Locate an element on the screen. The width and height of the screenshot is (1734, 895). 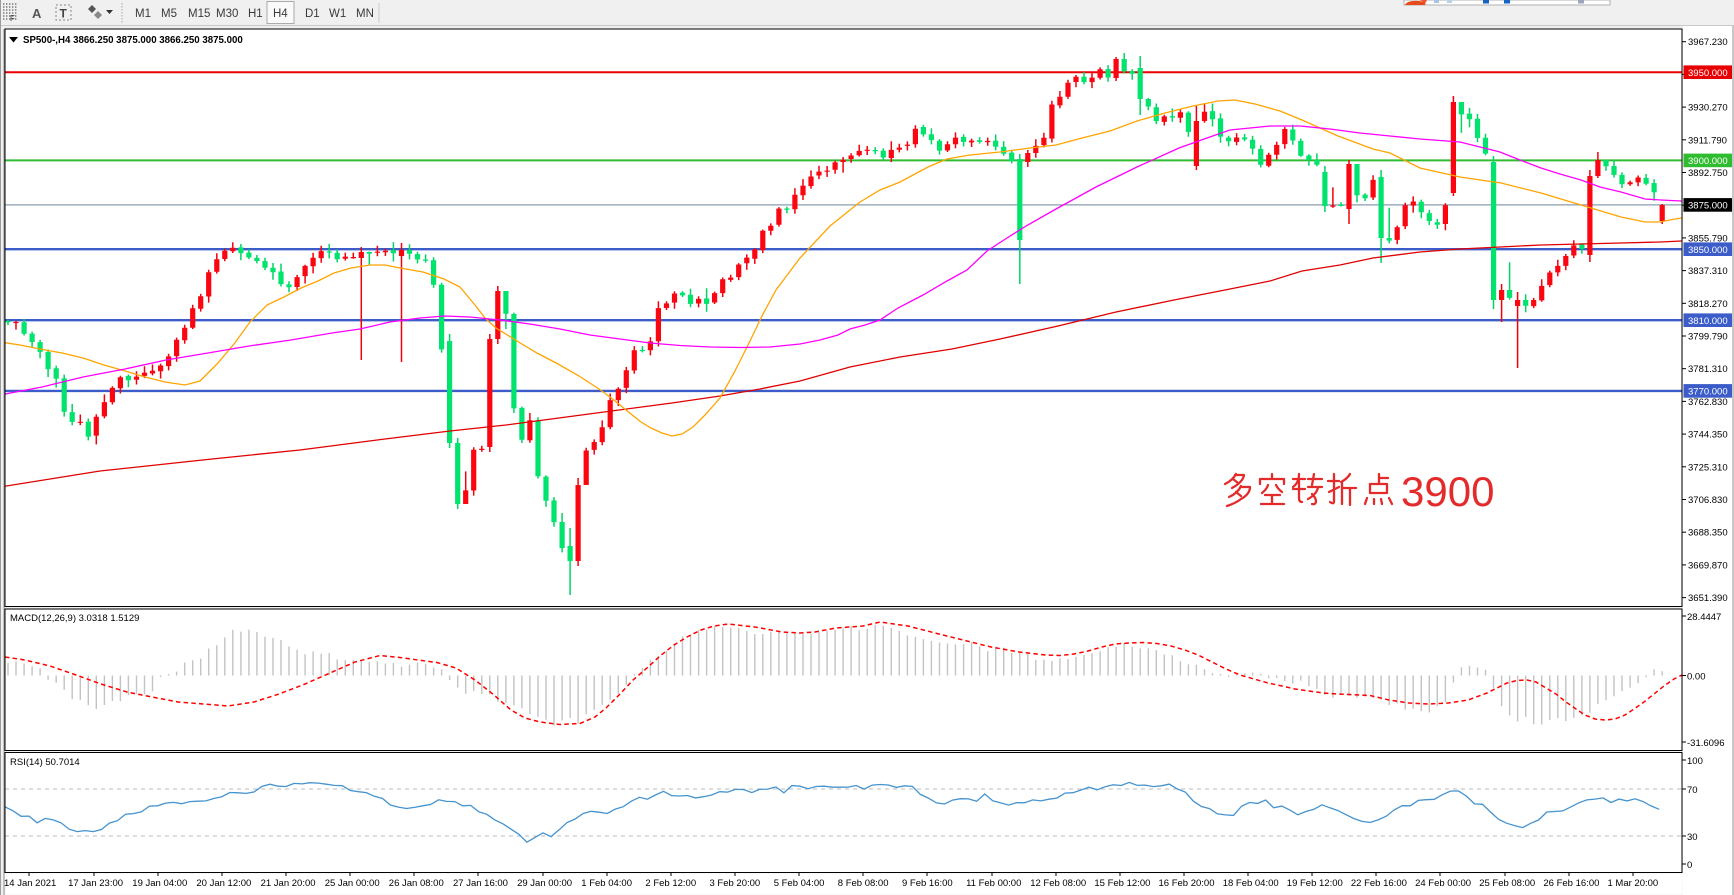
svg-text: H4 is located at coordinates (280, 14).